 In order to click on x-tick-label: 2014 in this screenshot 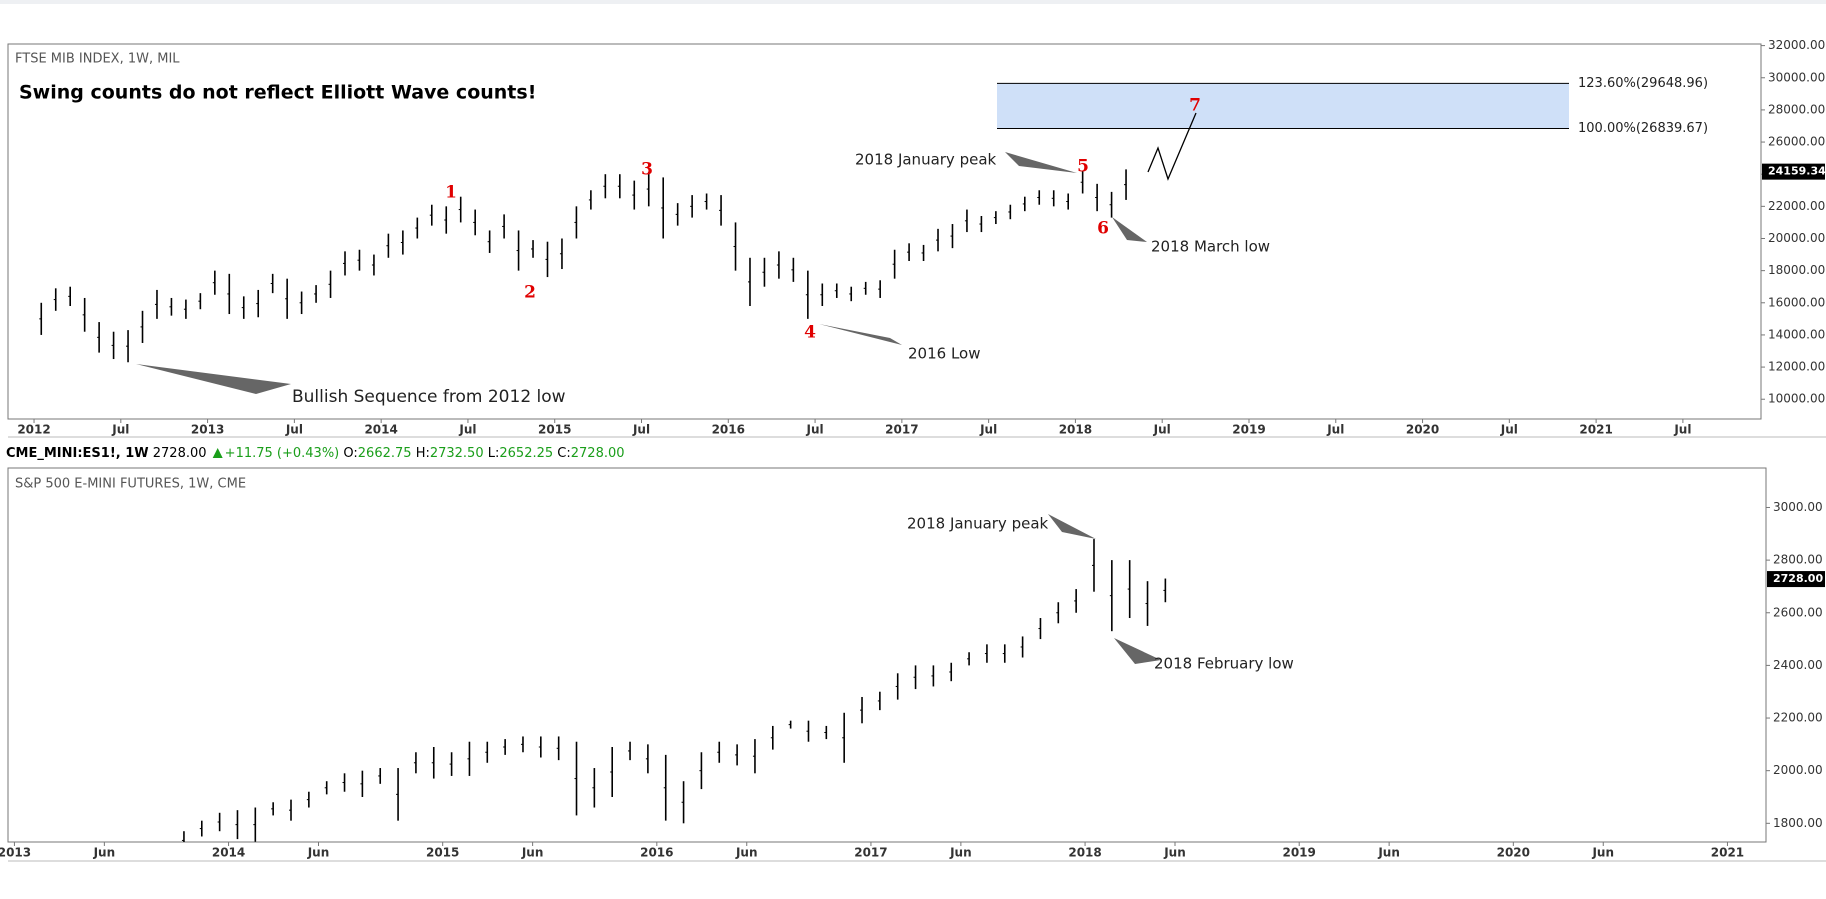, I will do `click(228, 853)`.